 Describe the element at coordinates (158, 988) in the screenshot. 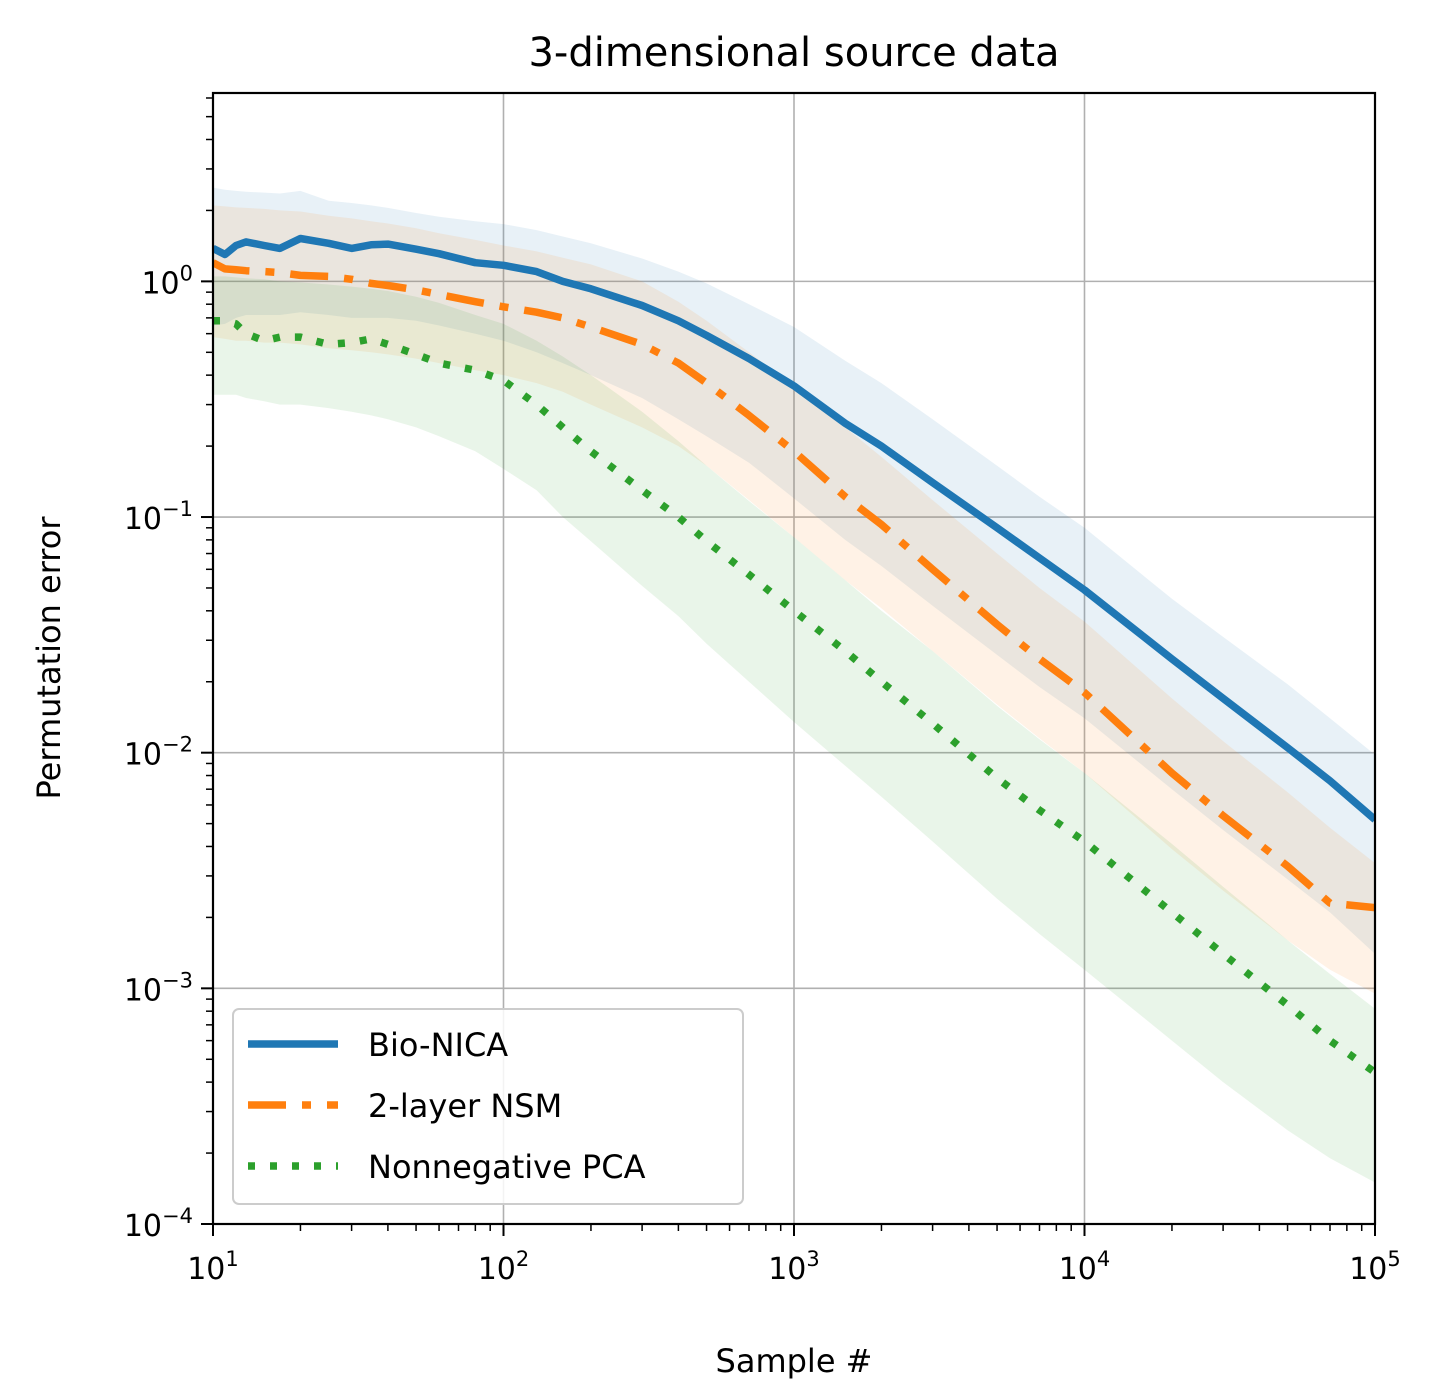

I see `y-tick-label: 10⁻³` at that location.